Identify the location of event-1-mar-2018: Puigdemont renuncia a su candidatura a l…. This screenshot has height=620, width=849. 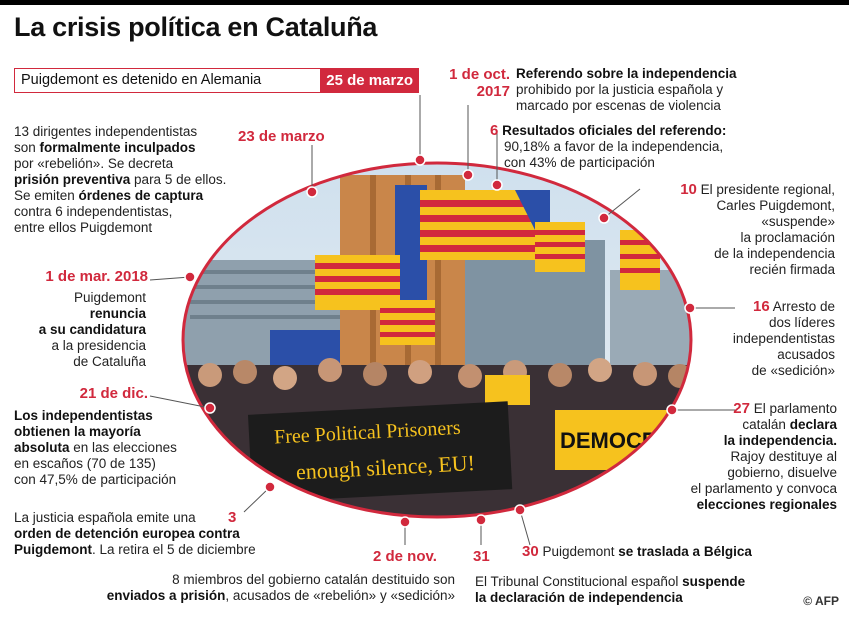
(92, 329).